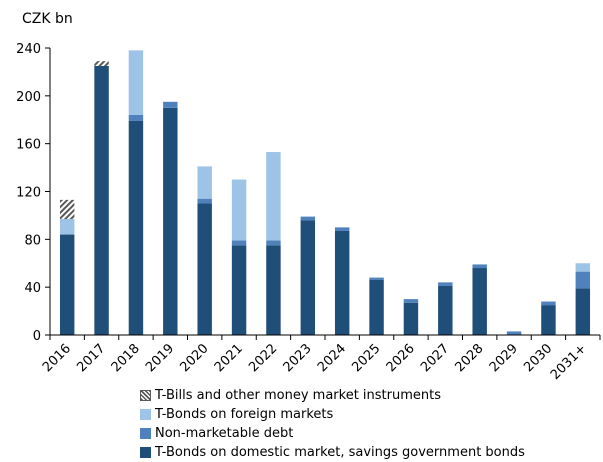 This screenshot has height=462, width=603. What do you see at coordinates (263, 358) in the screenshot?
I see `x-tick-label: 2022` at bounding box center [263, 358].